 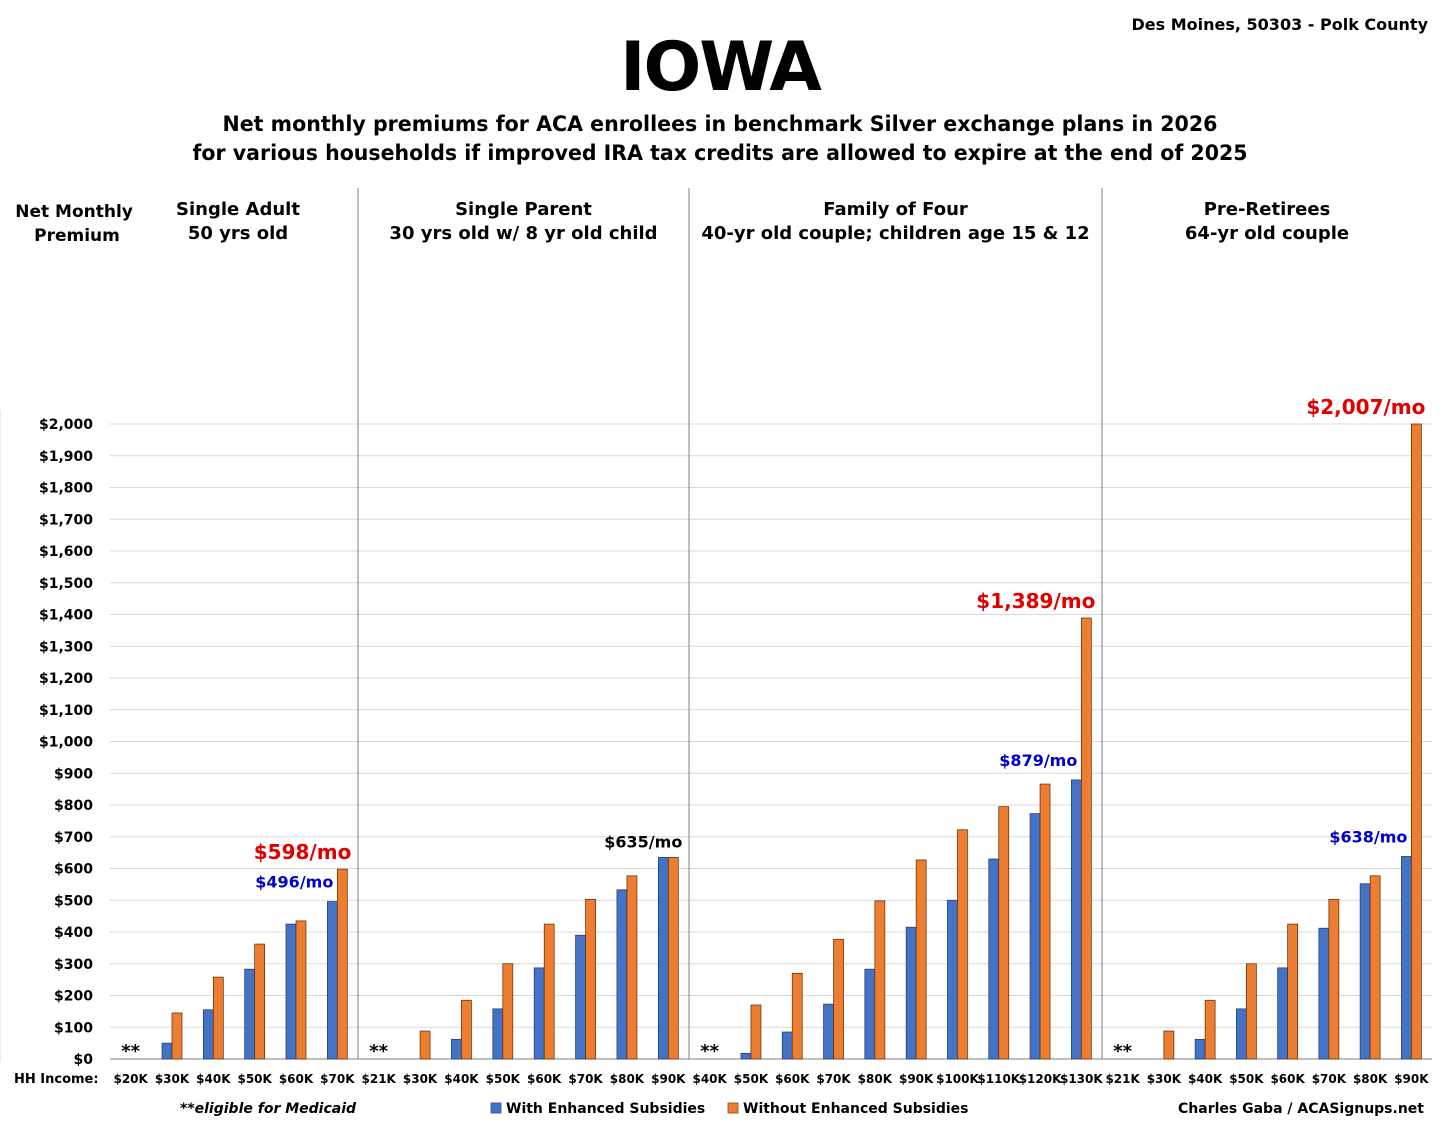 I want to click on y-tick-label: $1,900, so click(x=66, y=457).